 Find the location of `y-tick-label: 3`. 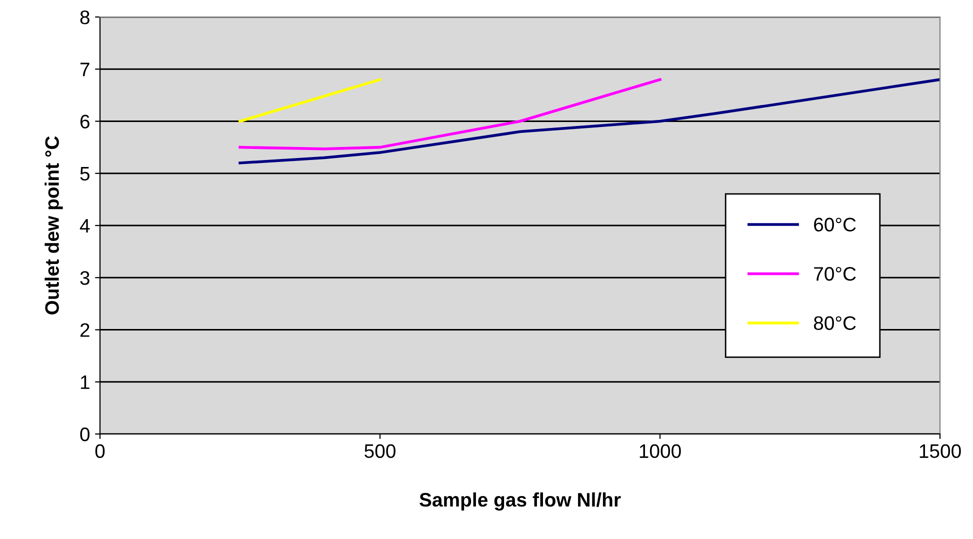

y-tick-label: 3 is located at coordinates (85, 278).